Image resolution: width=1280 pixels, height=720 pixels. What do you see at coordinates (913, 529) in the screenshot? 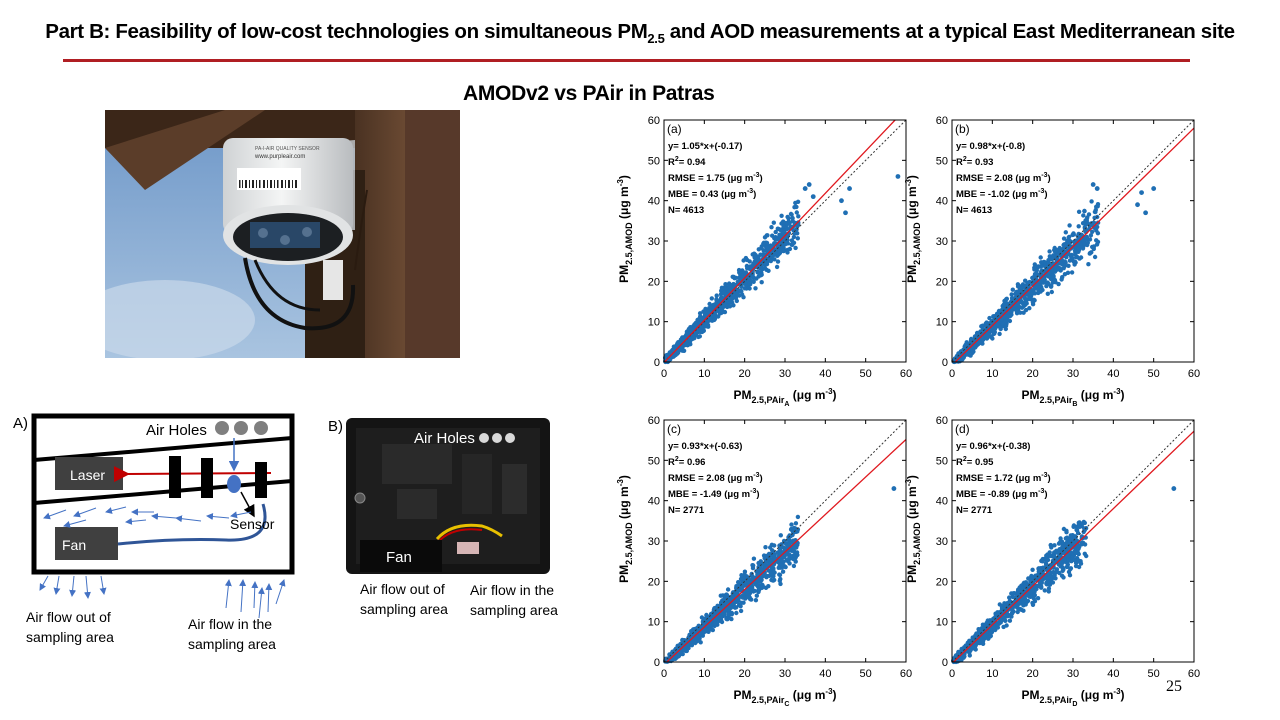
I see `y-axis-label: PM2.5,AMOD (μg m-3)` at bounding box center [913, 529].